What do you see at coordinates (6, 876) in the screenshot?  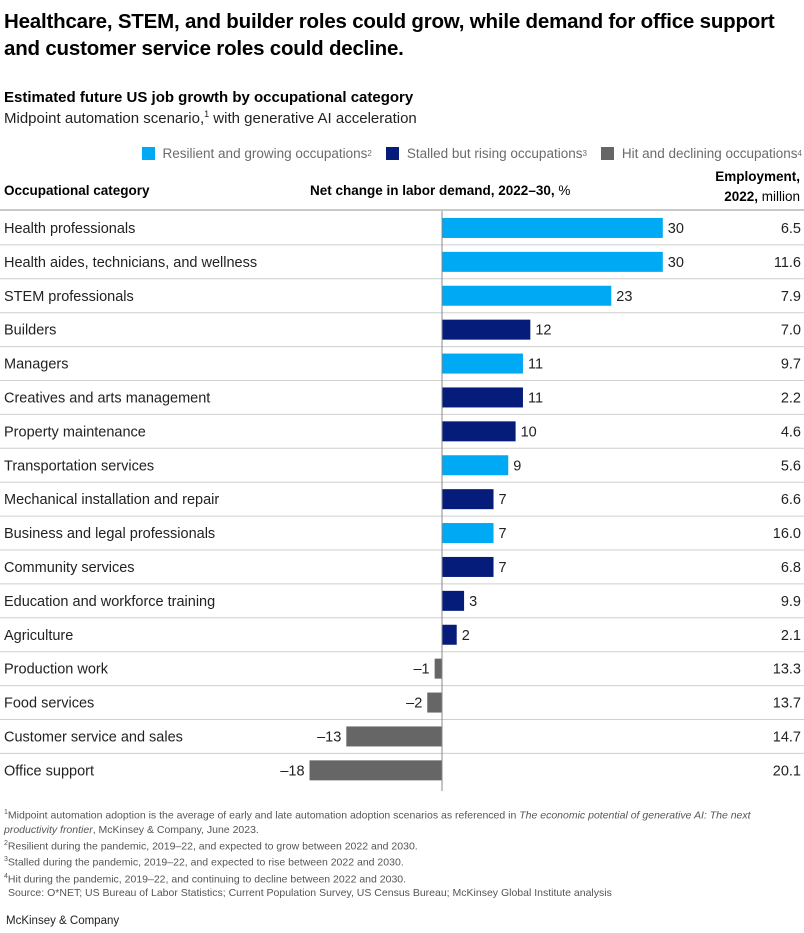 I see `footnote-4-marker: 4` at bounding box center [6, 876].